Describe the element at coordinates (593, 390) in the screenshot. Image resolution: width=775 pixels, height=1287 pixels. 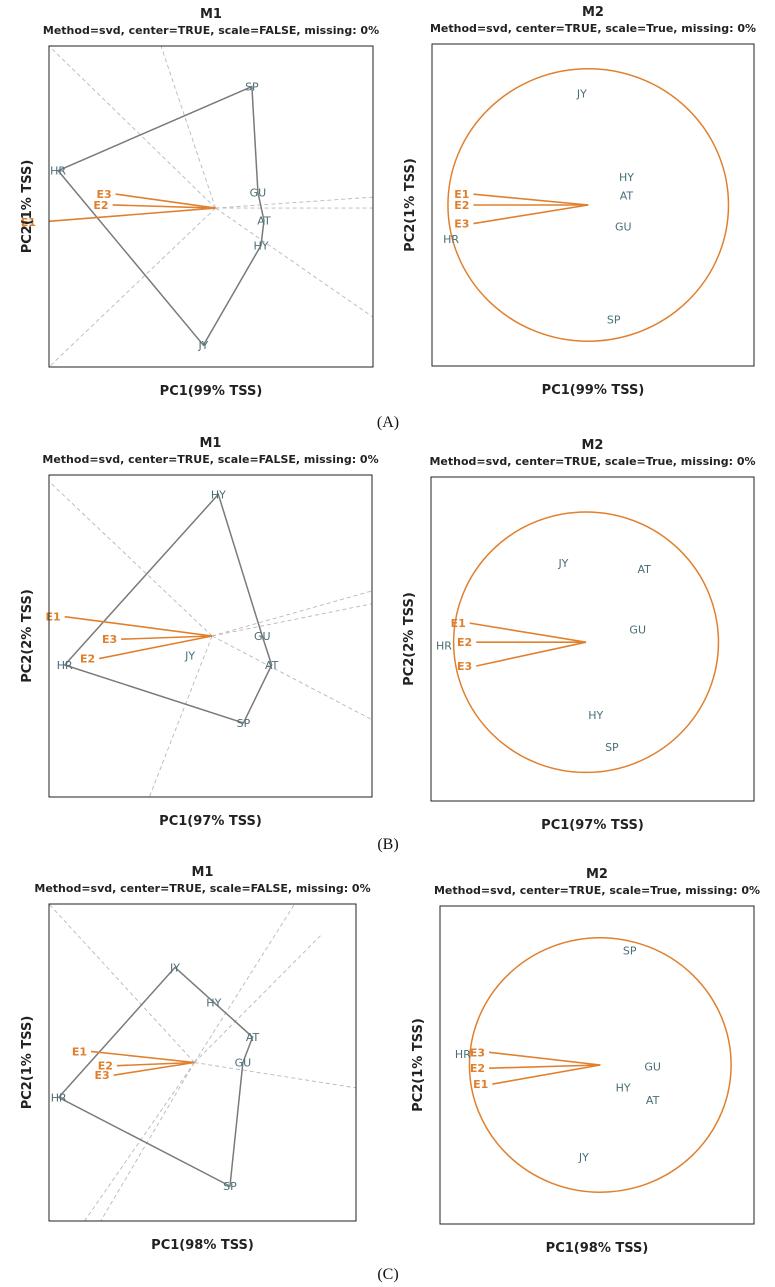
I see `x-axis-label: PC1(99% TSS)` at that location.